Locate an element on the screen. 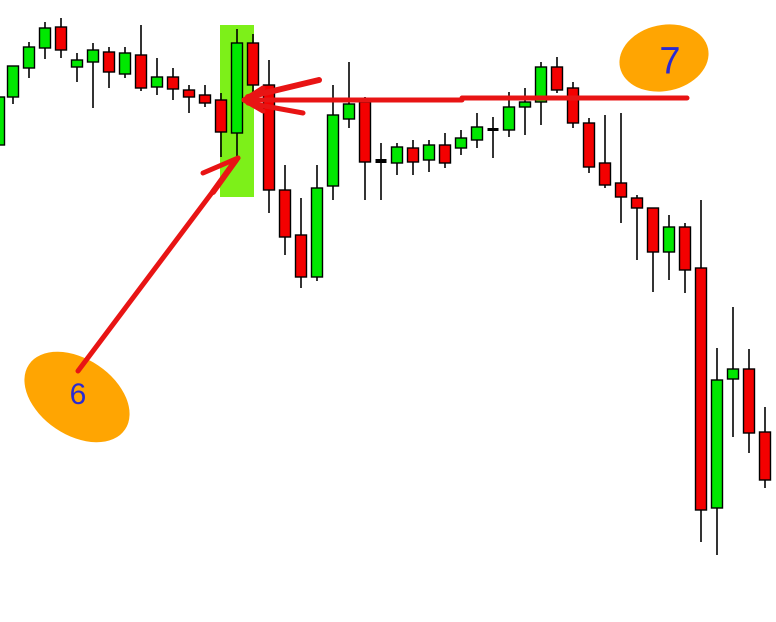  fan-line-lower is located at coordinates (275, 108).